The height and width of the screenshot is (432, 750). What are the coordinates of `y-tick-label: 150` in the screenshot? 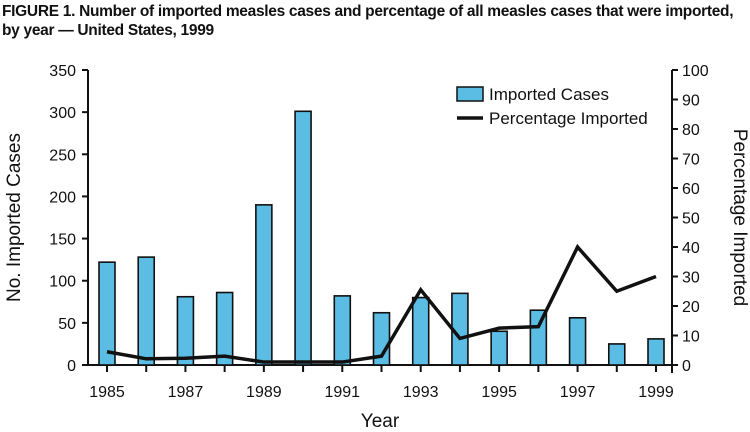 It's located at (62, 240).